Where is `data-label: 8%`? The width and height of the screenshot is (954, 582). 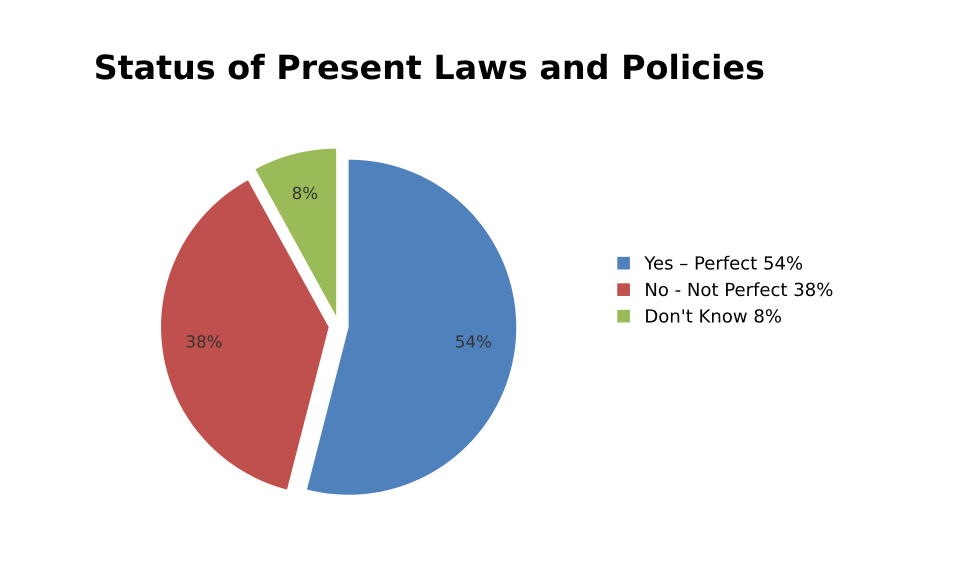 data-label: 8% is located at coordinates (305, 193).